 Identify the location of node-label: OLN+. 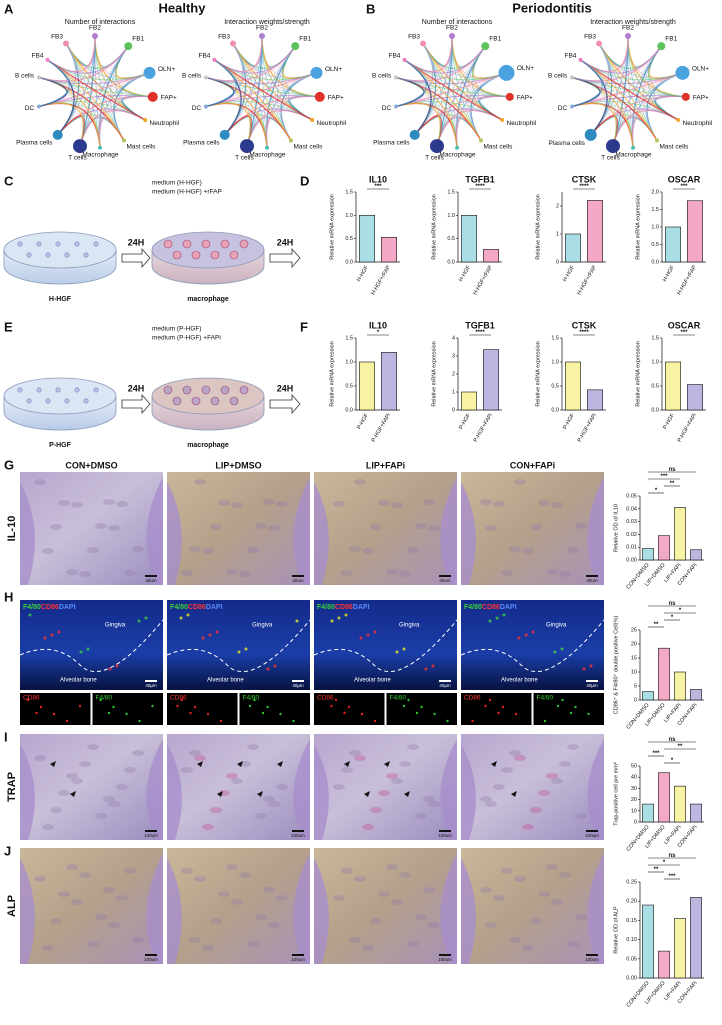
(333, 69).